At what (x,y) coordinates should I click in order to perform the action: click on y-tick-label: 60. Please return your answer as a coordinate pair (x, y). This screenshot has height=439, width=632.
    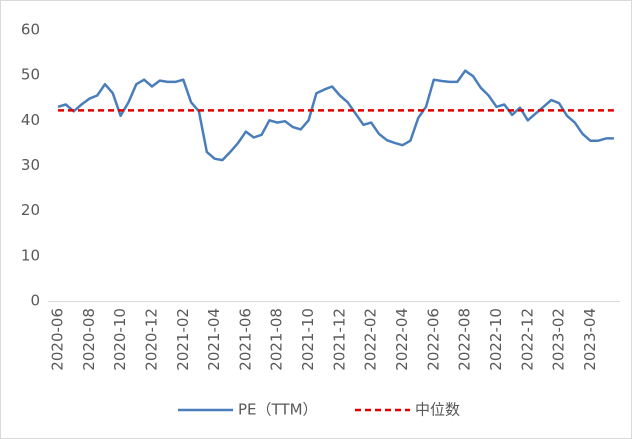
    Looking at the image, I should click on (30, 30).